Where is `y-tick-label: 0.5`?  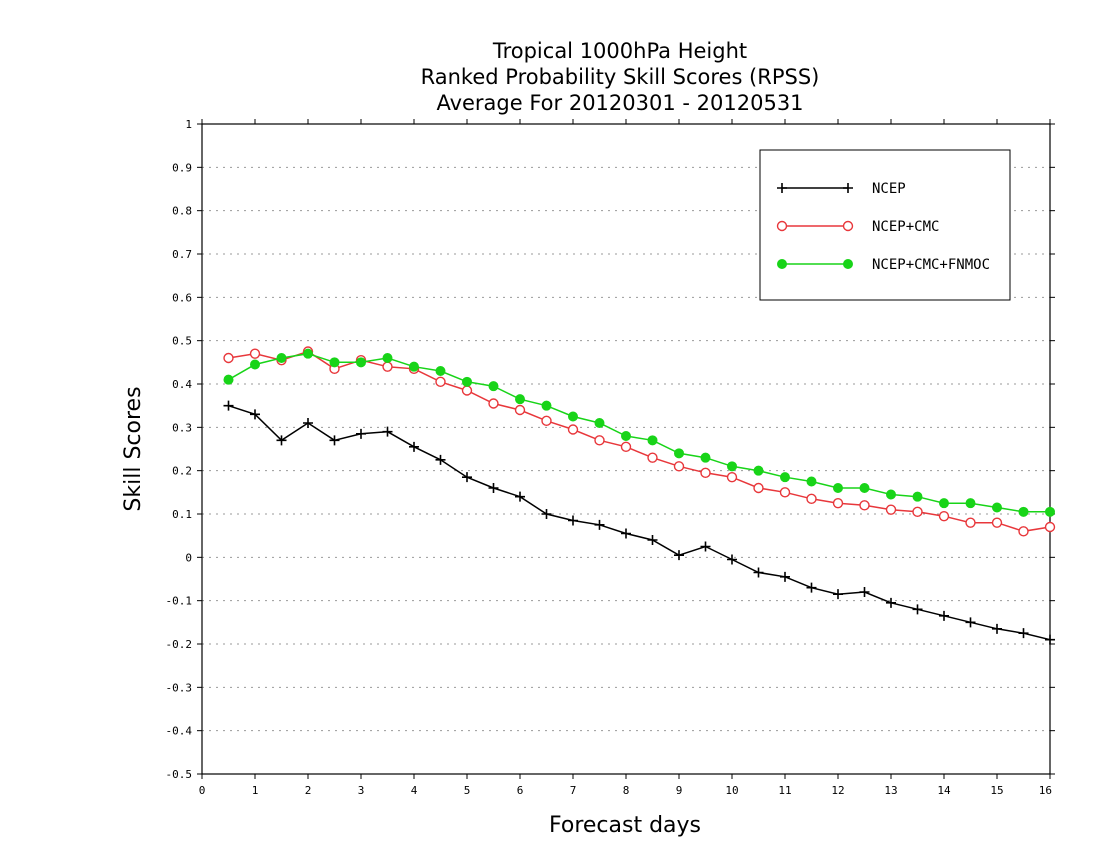 y-tick-label: 0.5 is located at coordinates (182, 341).